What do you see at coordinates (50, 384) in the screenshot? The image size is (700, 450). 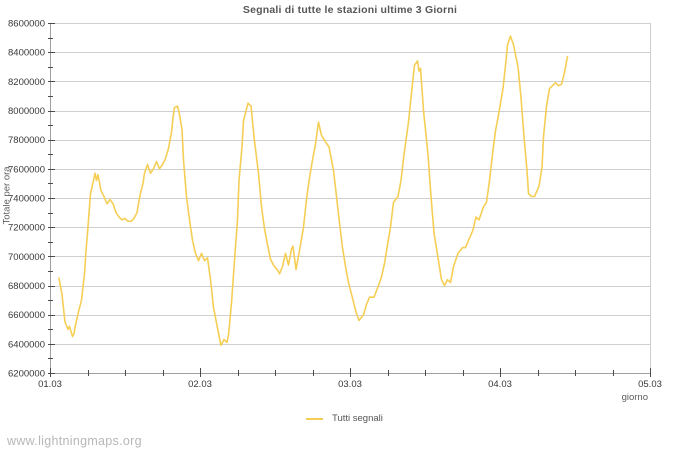 I see `x-tick-label: 01.03` at bounding box center [50, 384].